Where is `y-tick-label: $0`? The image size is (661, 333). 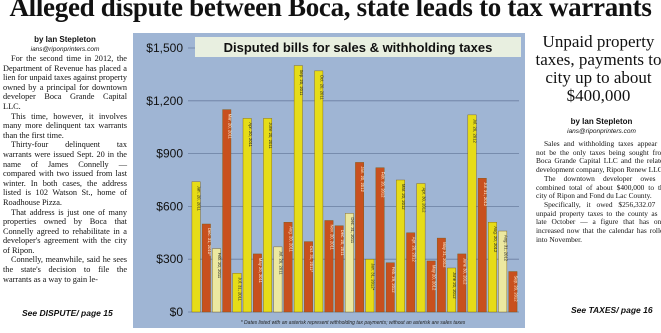
y-tick-label: $0 is located at coordinates (177, 312).